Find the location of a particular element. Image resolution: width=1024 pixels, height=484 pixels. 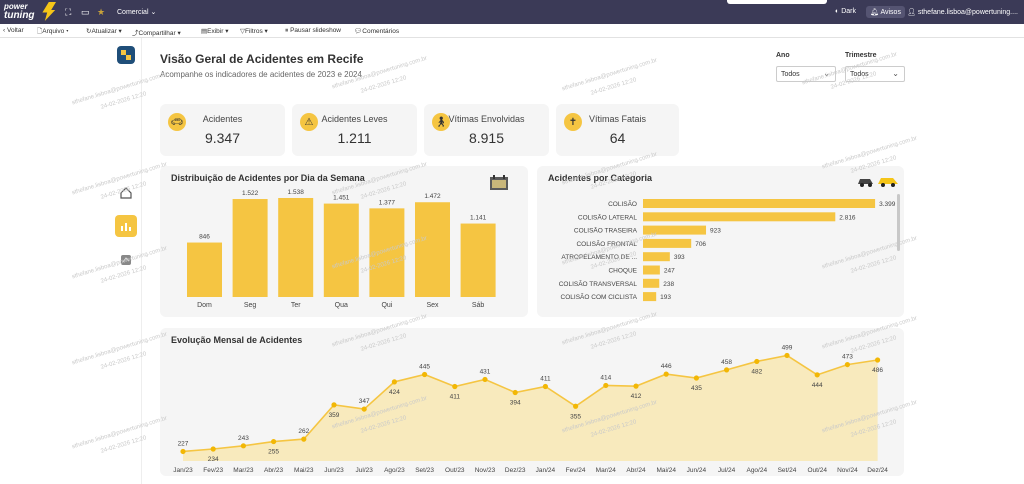

page-title: Visão Geral de Acidentes em Recife is located at coordinates (262, 59).